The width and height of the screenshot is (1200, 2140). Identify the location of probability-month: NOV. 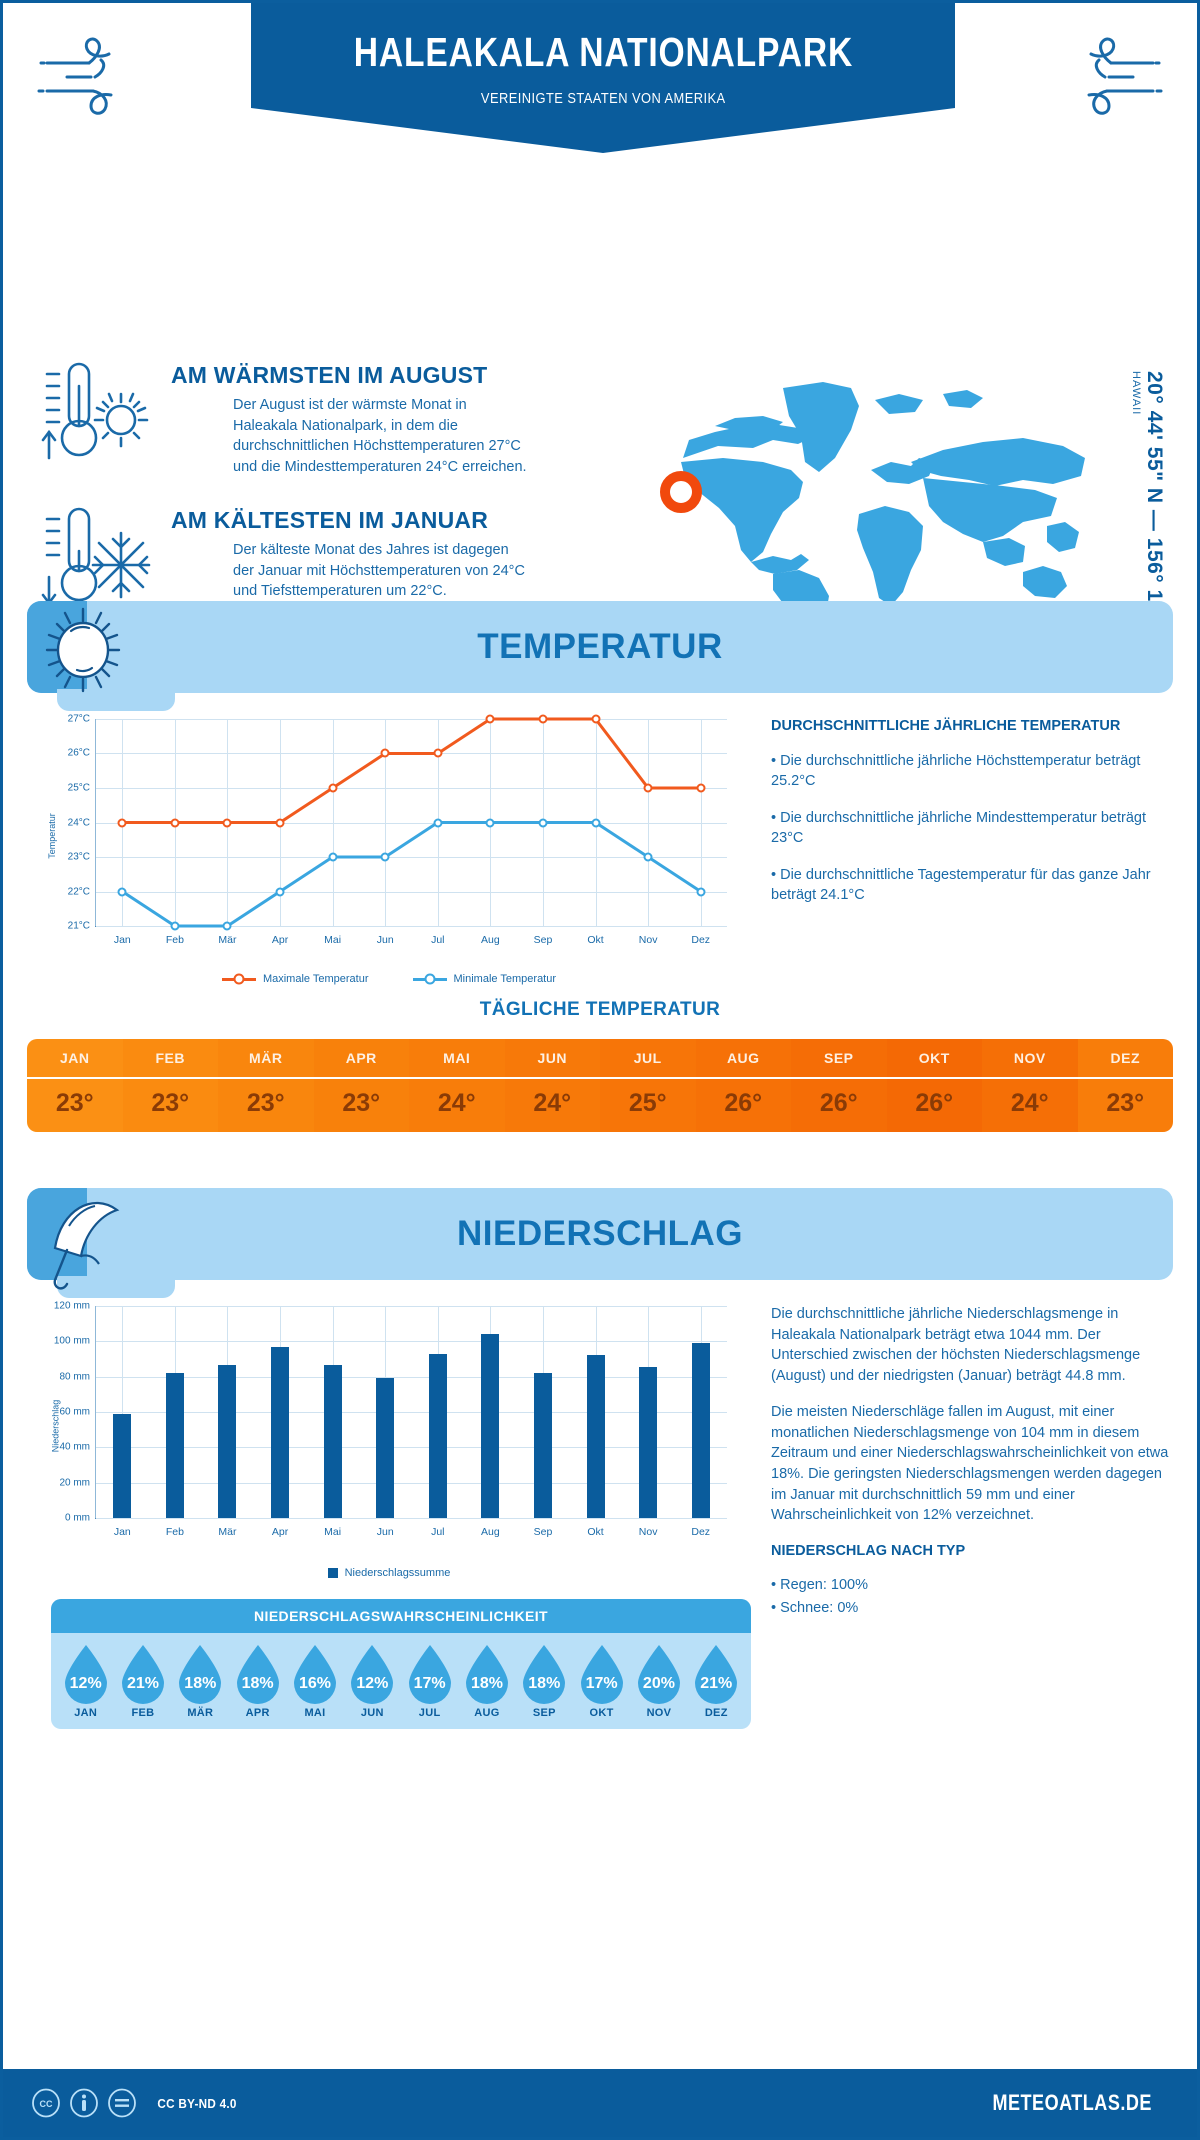
(659, 1713).